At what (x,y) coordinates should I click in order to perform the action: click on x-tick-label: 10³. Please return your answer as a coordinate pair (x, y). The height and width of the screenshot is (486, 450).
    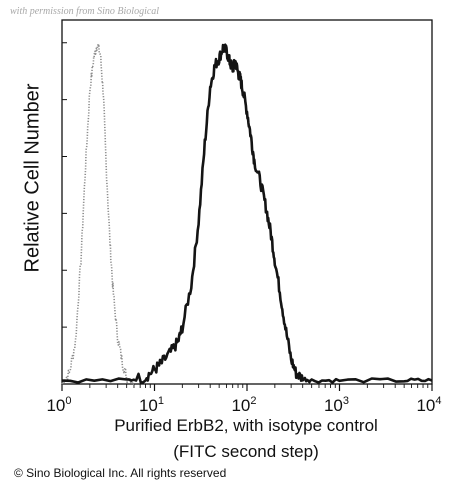
    Looking at the image, I should click on (336, 405).